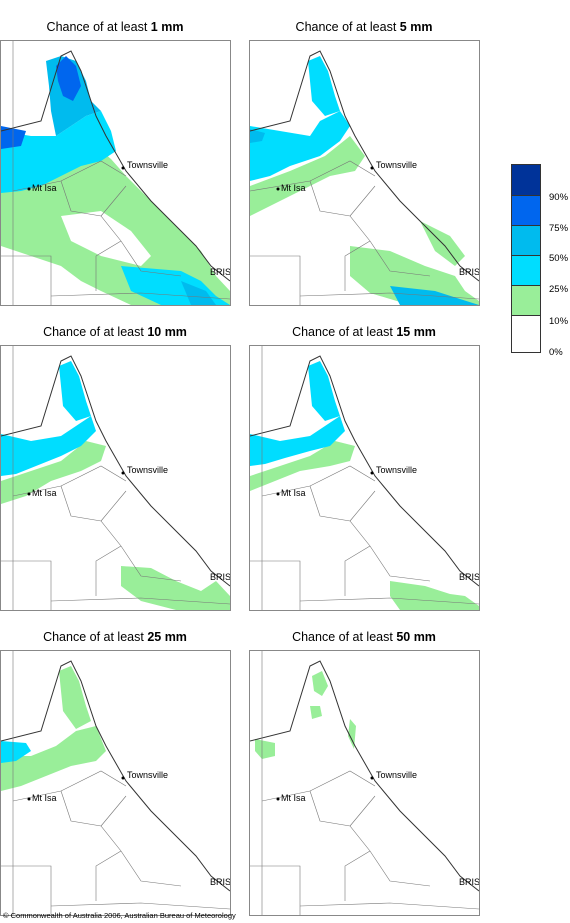  I want to click on panel-title: Chance of at least 1 mm, so click(122, 27).